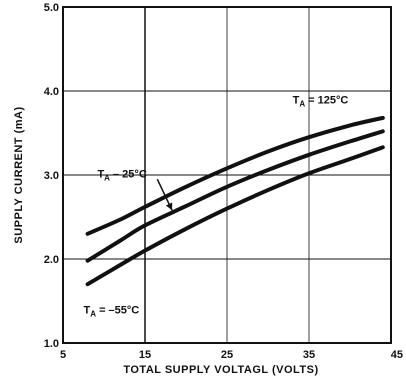 Image resolution: width=406 pixels, height=380 pixels. Describe the element at coordinates (112, 312) in the screenshot. I see `series-annotation: TA = –55°C` at that location.